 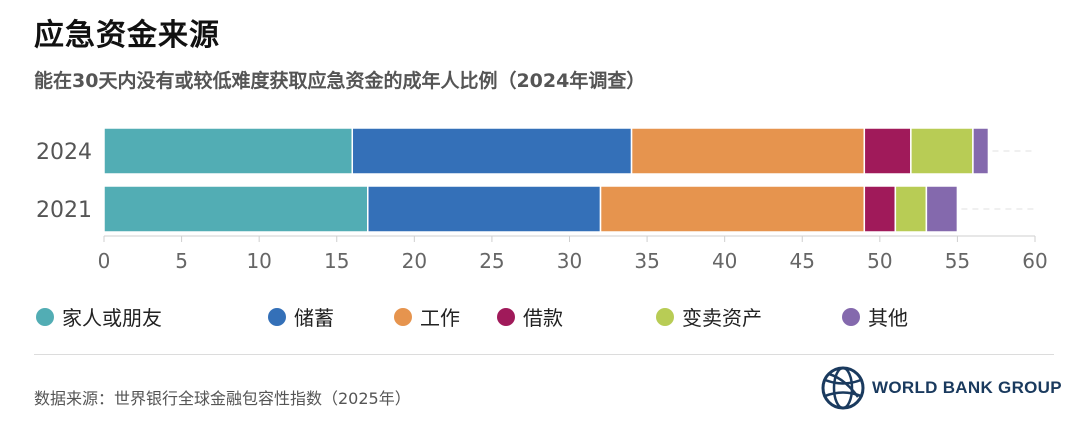 I want to click on x-tick-label: 30, so click(x=569, y=261).